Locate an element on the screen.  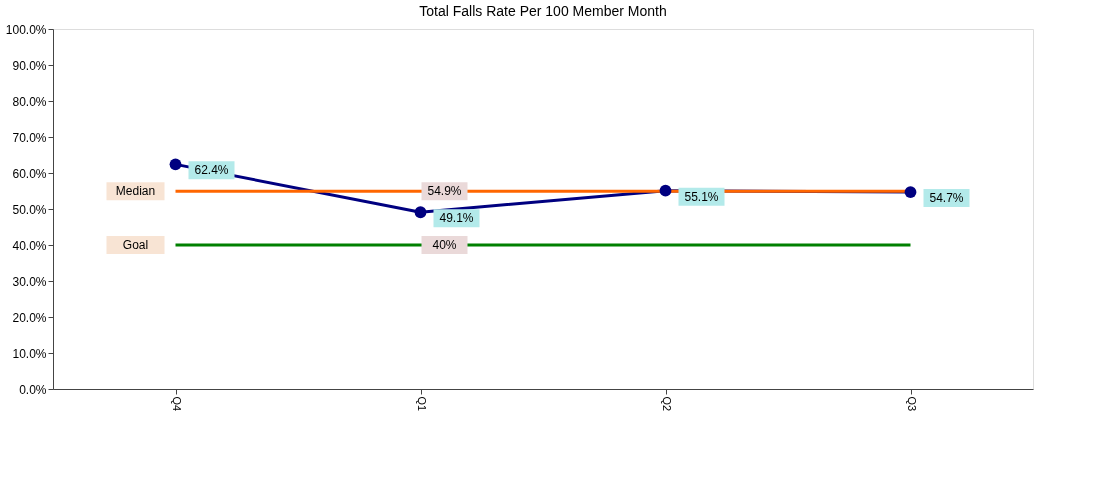
y-tick-label: 60.0% is located at coordinates (29, 173).